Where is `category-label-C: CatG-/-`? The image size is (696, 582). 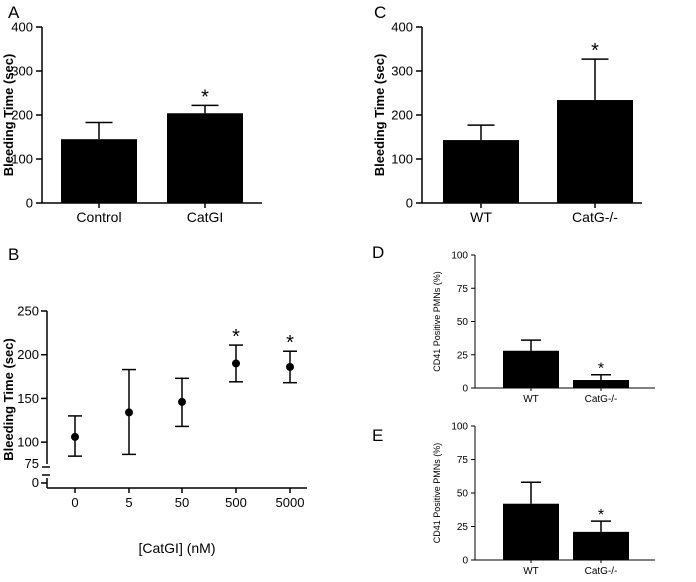 category-label-C: CatG-/- is located at coordinates (595, 217).